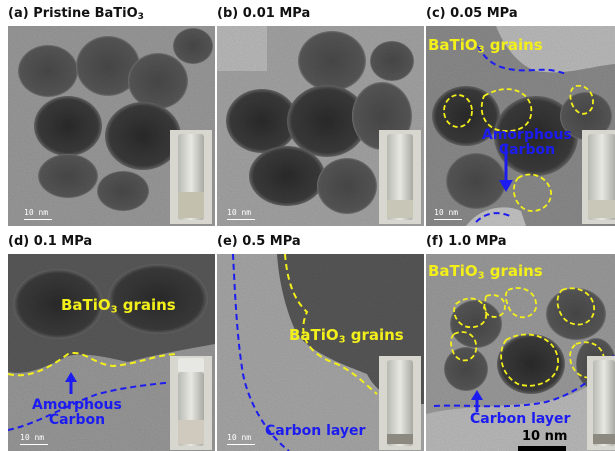  Describe the element at coordinates (485, 272) in the screenshot. I see `grains-label-f: BaTiO3 grains` at that location.